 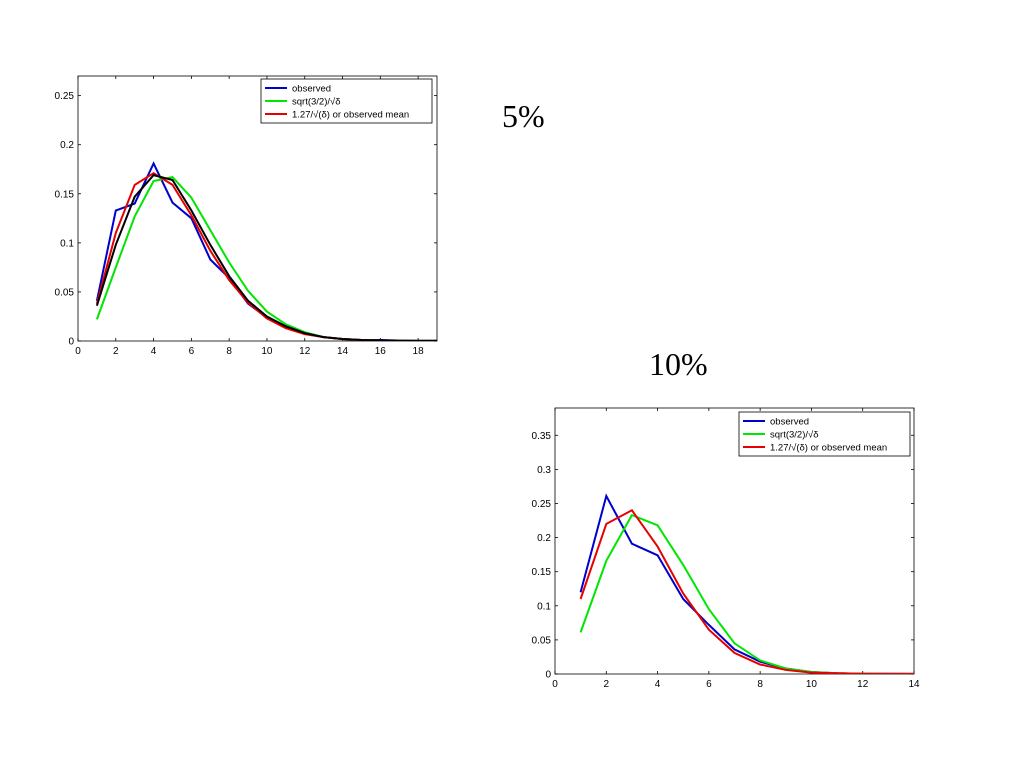 I want to click on y-tick-label: 0.3, so click(x=544, y=470).